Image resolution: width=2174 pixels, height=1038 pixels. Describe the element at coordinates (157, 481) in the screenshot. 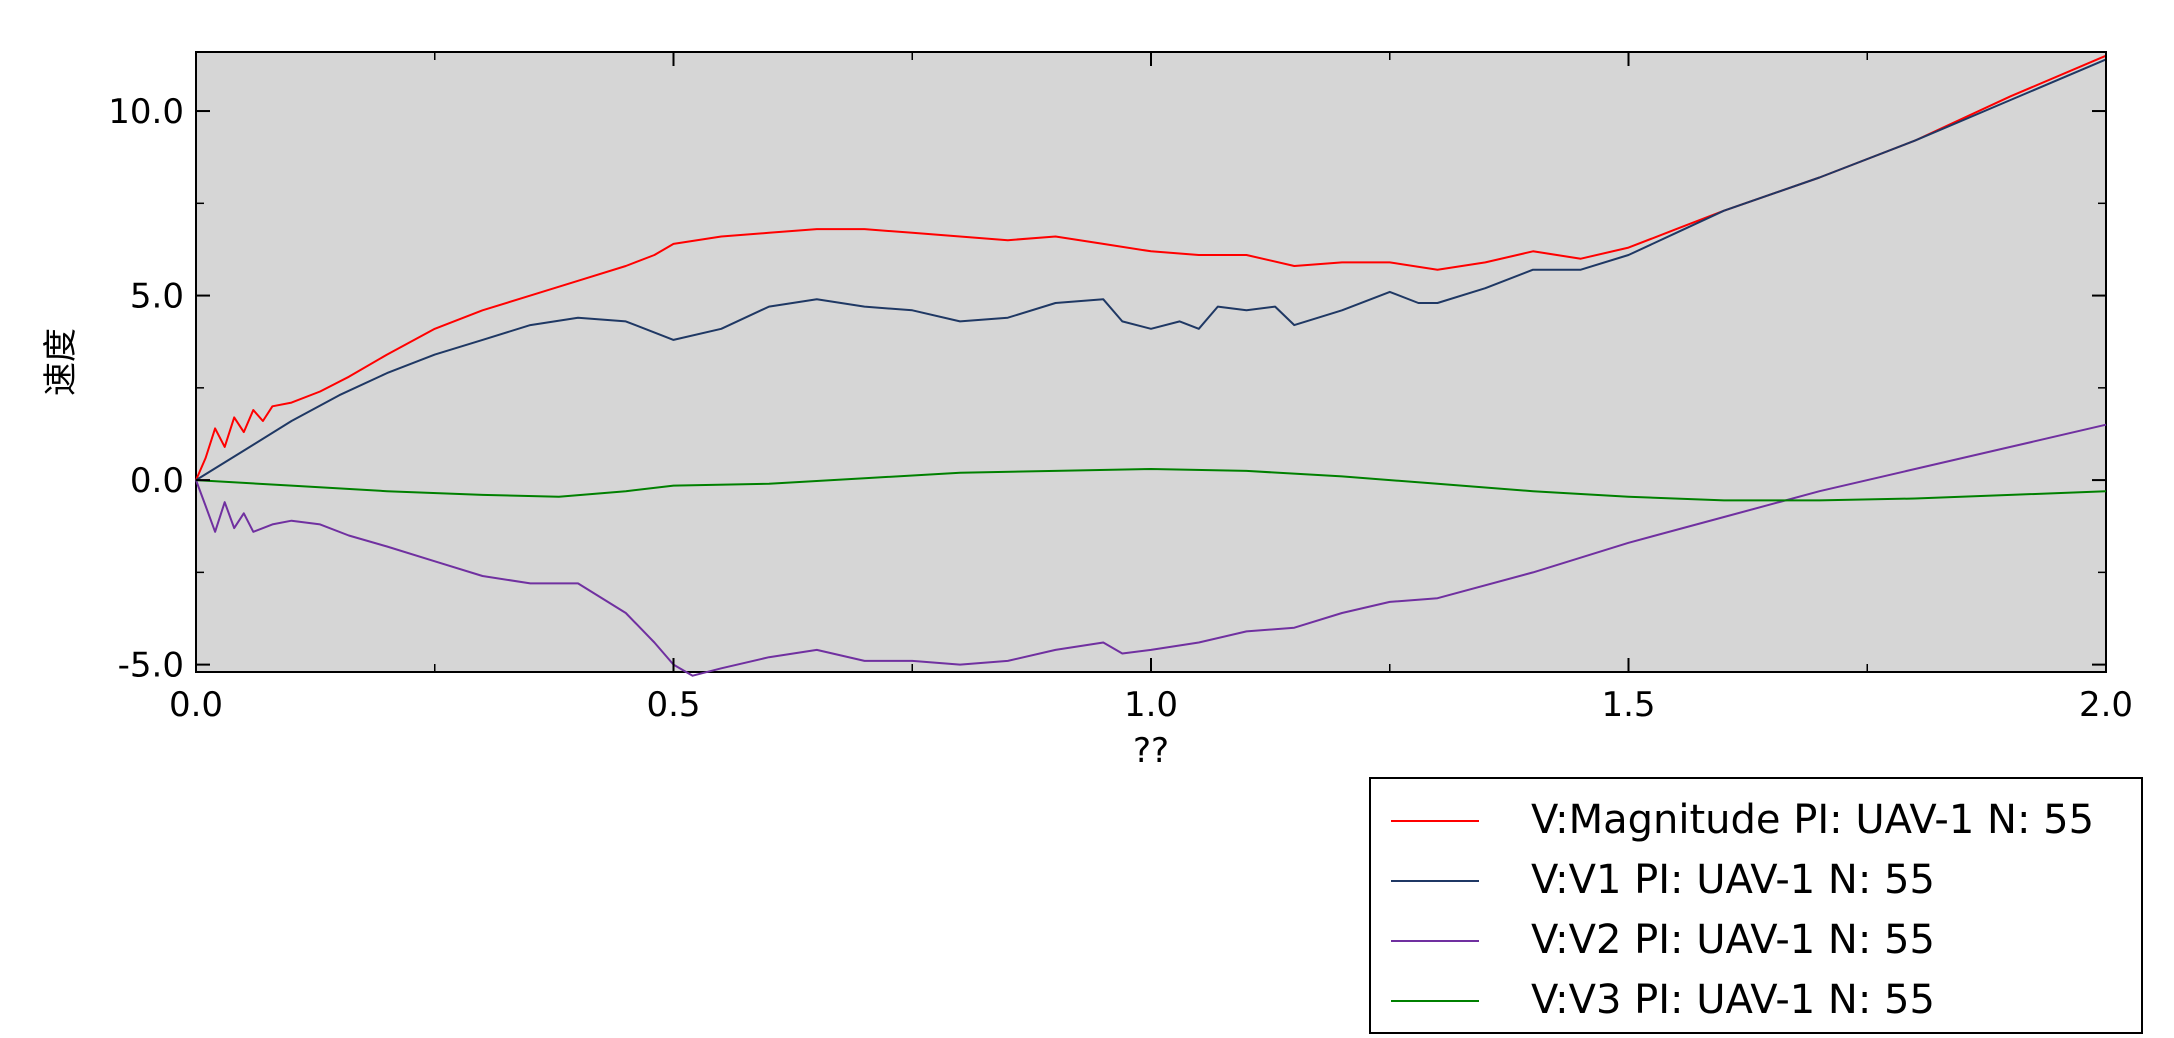

I see `y-tick-label: 0.0` at that location.